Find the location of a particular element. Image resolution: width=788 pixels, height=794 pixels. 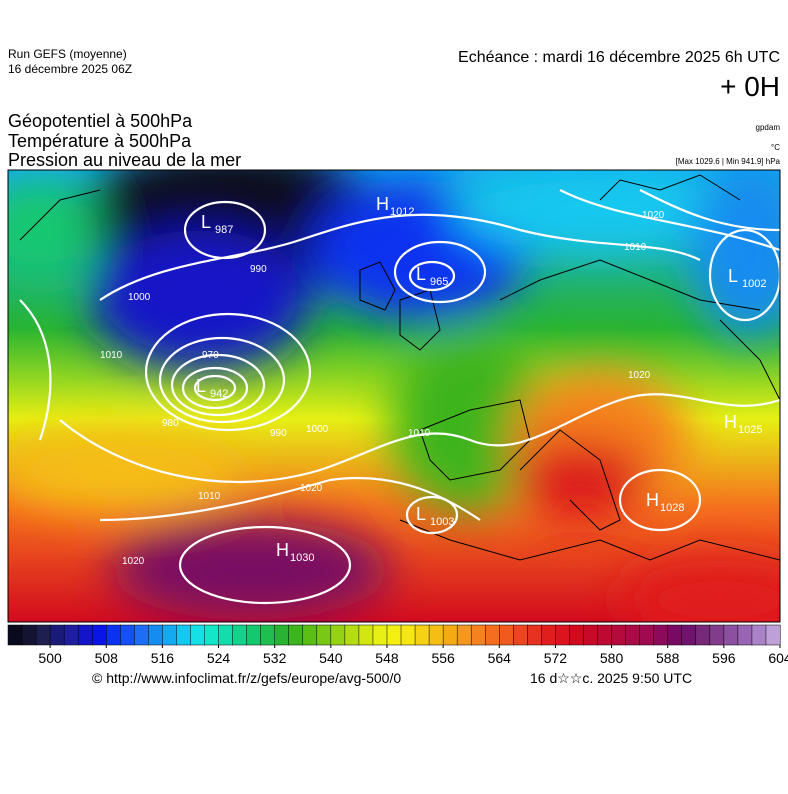

isobar-label: 970 is located at coordinates (210, 355).